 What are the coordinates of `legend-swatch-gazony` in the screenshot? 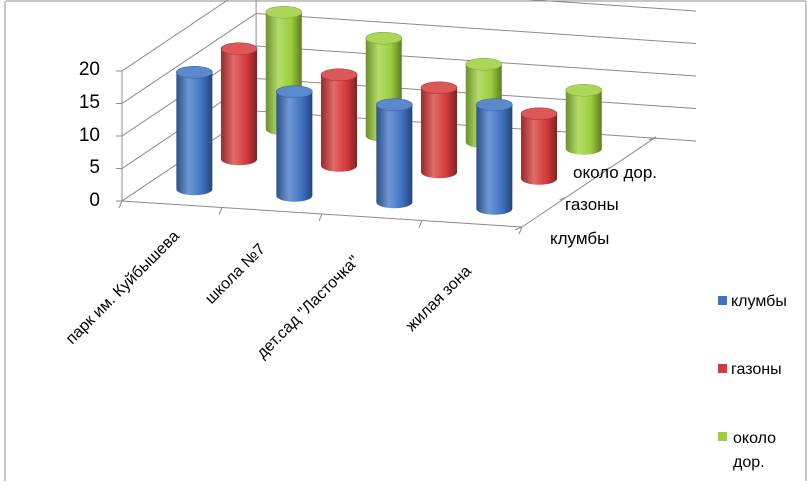 It's located at (722, 368).